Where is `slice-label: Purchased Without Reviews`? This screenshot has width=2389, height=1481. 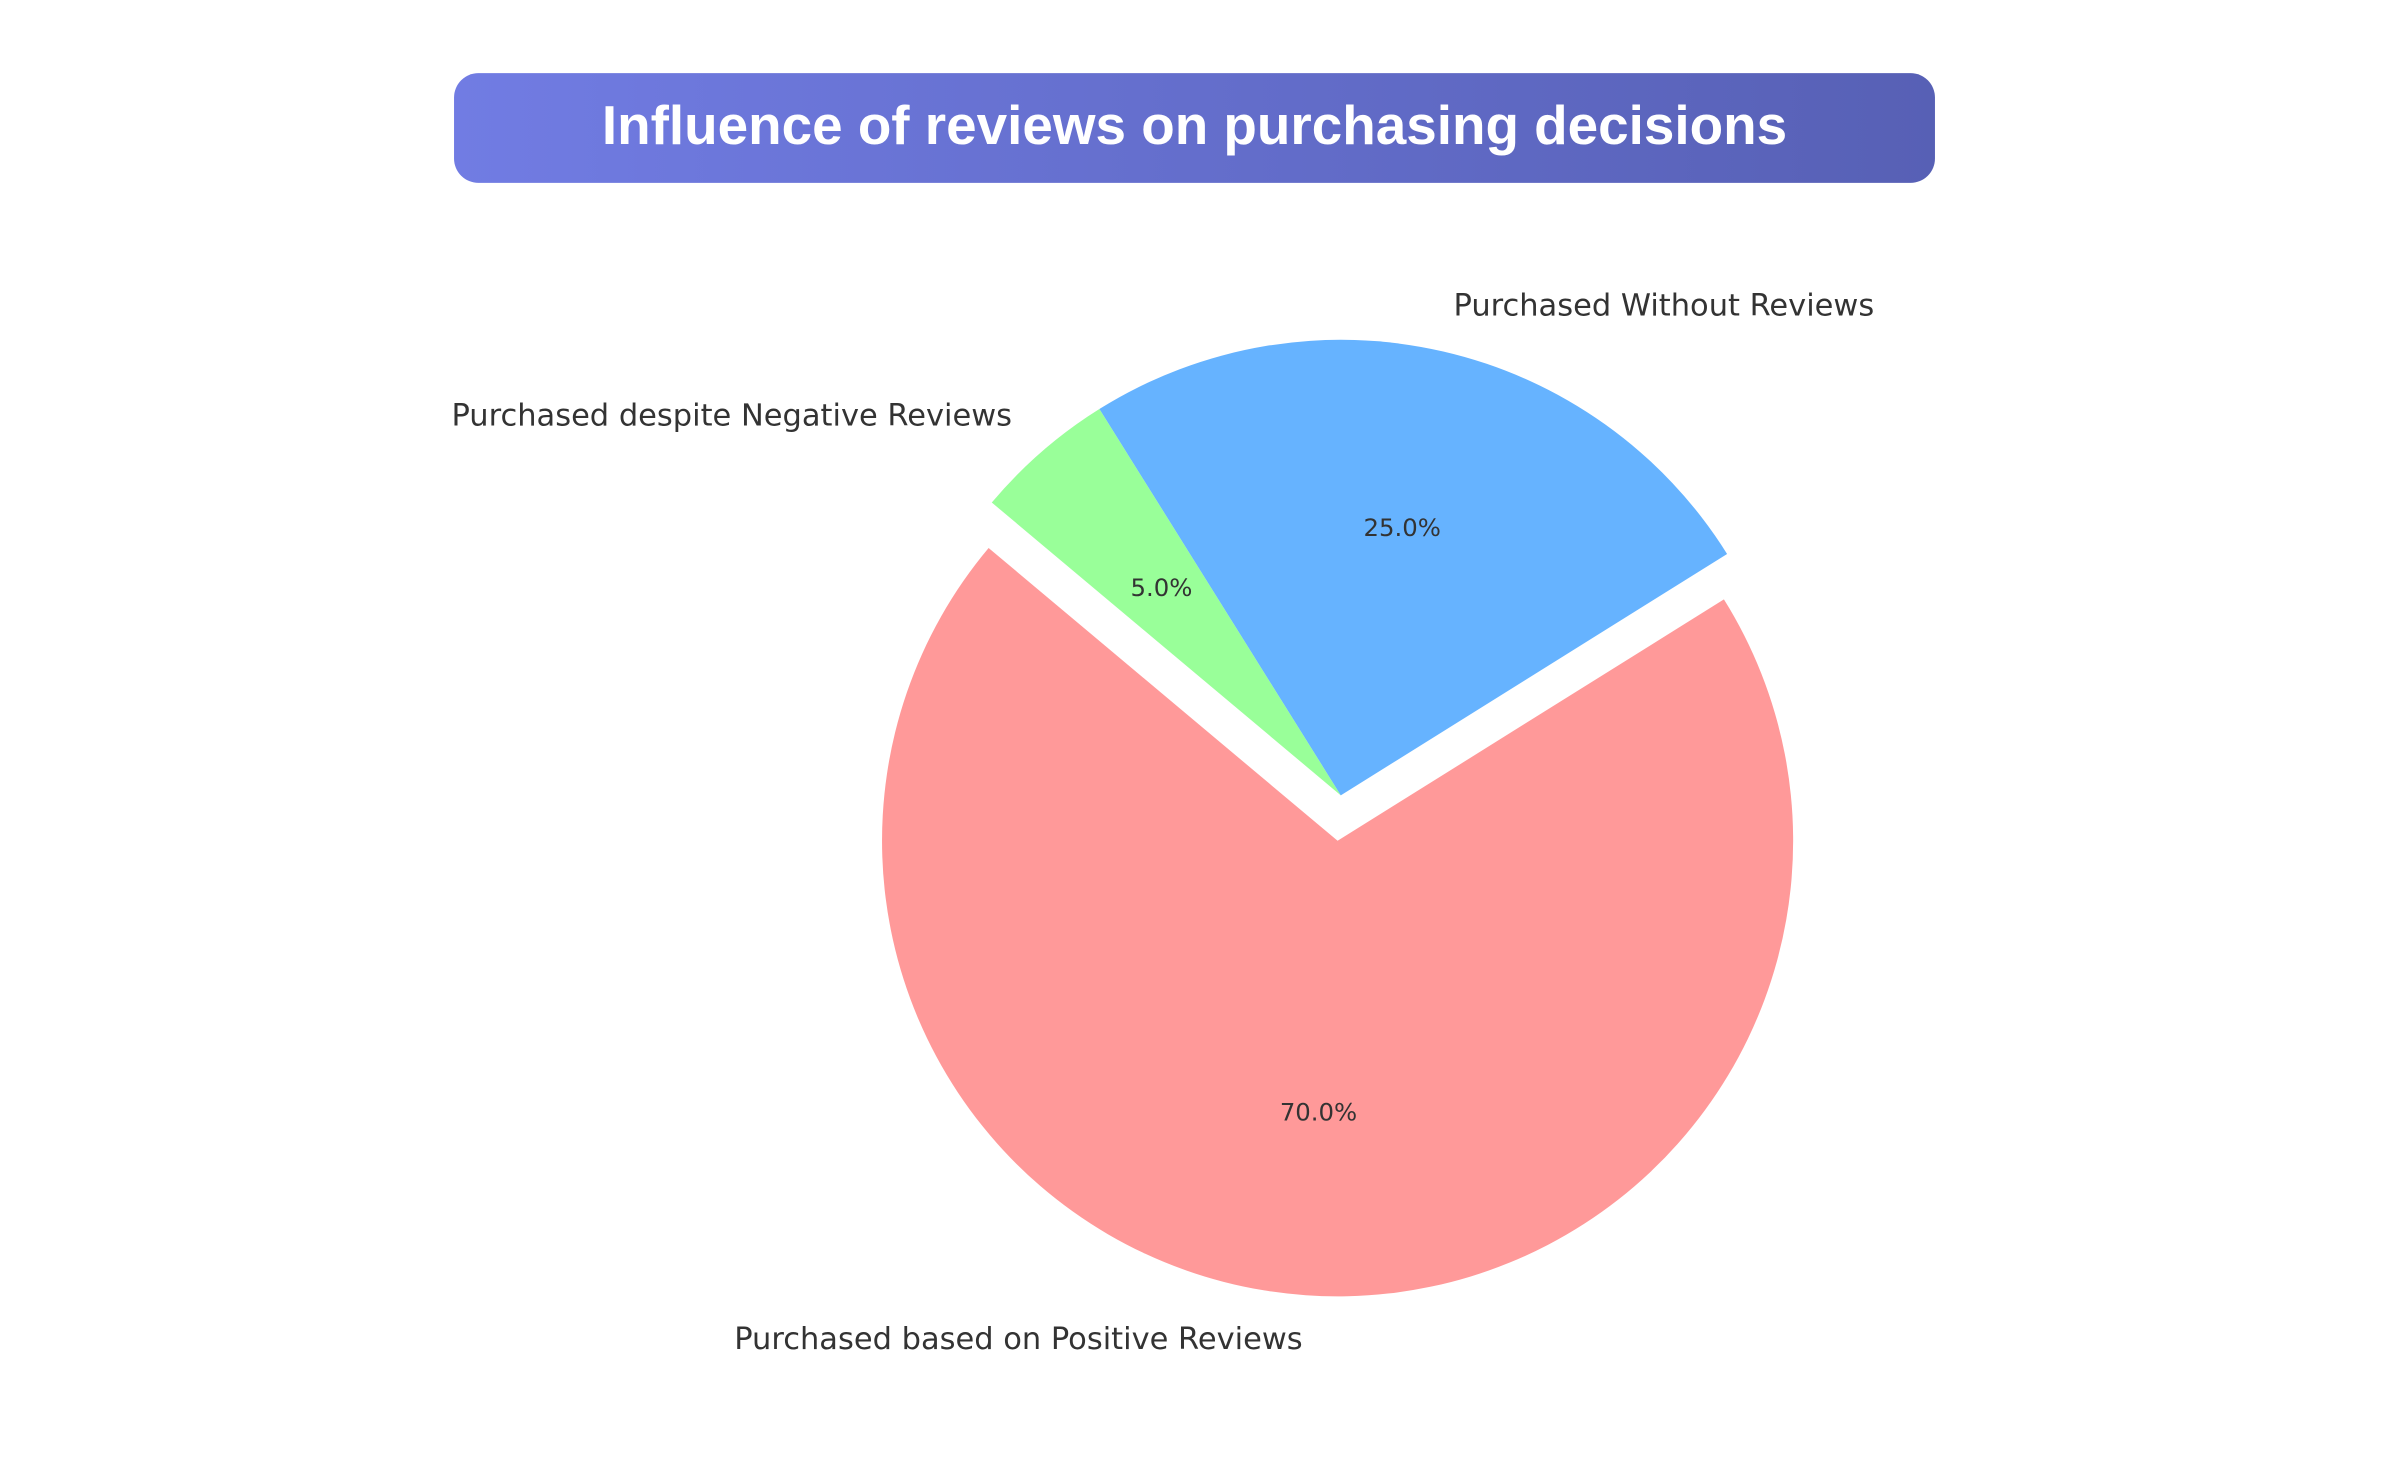 slice-label: Purchased Without Reviews is located at coordinates (1663, 306).